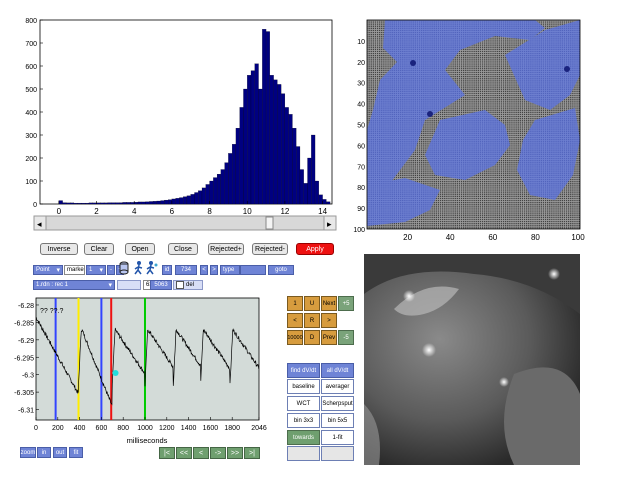 The height and width of the screenshot is (478, 638). I want to click on fit-button: 1-fit, so click(337, 437).